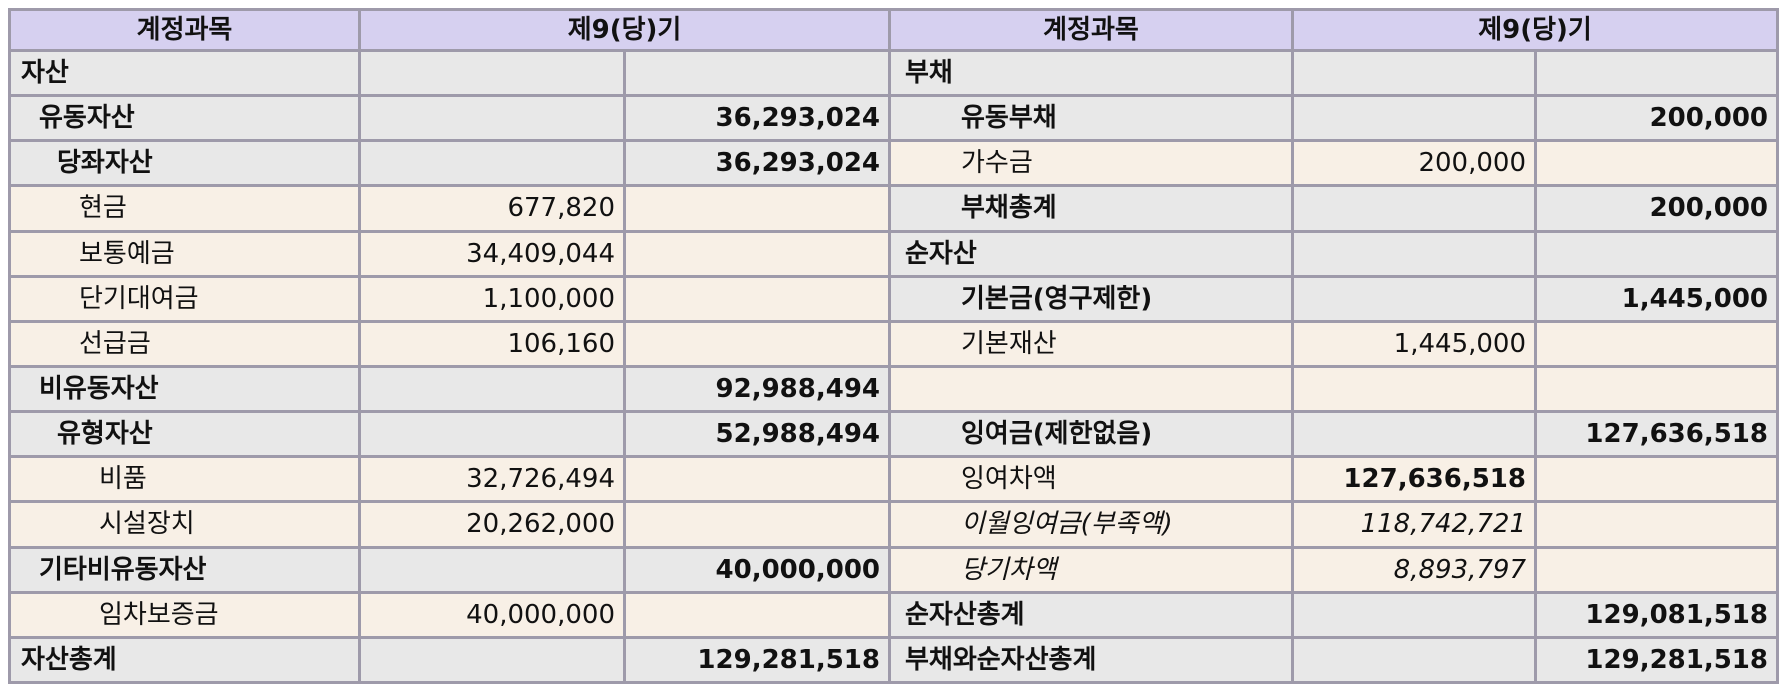 This screenshot has height=700, width=1784. I want to click on left-account-name: 단기대여금, so click(184, 298).